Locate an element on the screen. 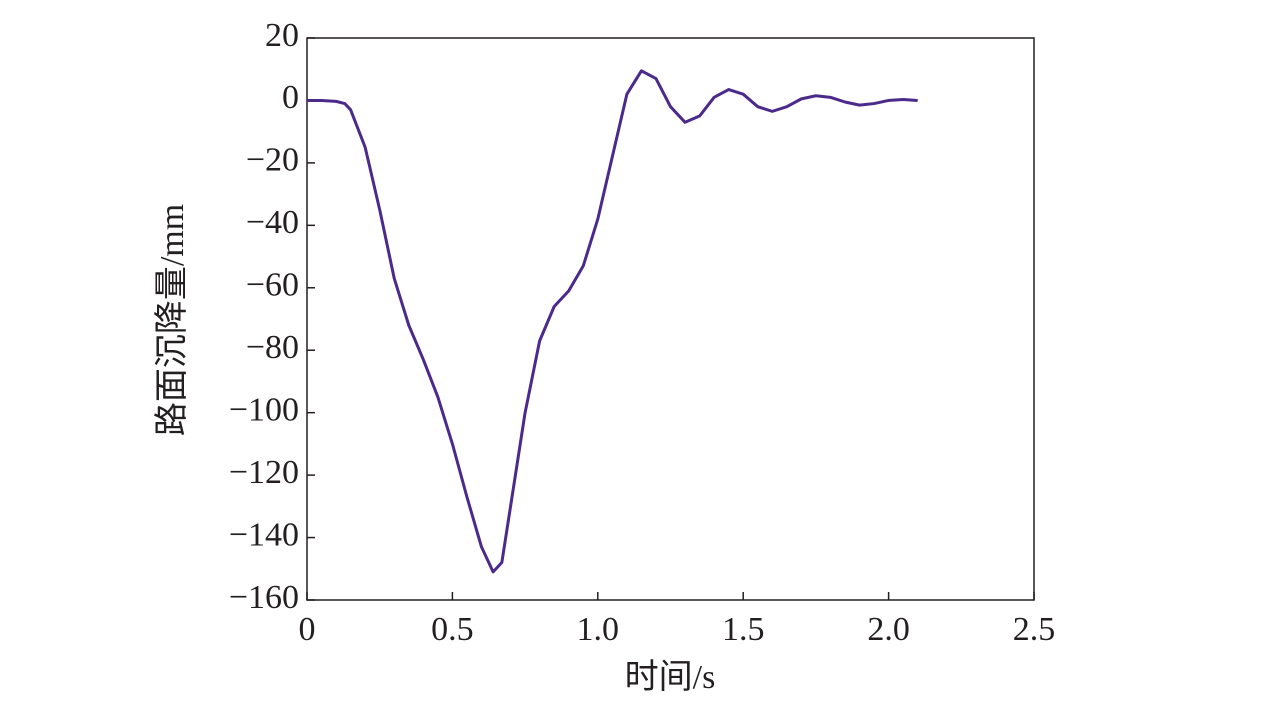 This screenshot has height=704, width=1276. x-tick-label: 0.5 is located at coordinates (452, 629).